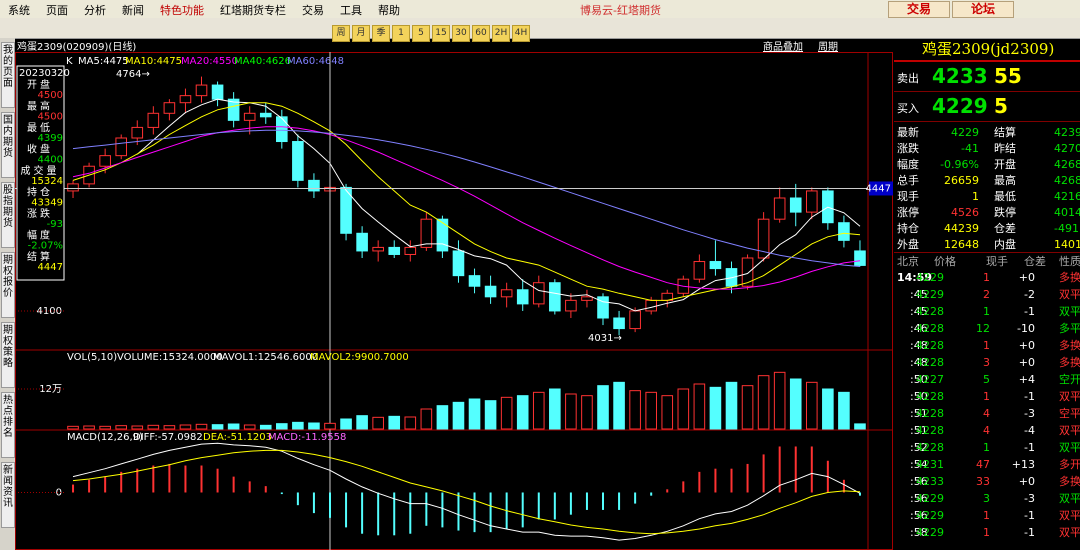 This screenshot has width=1080, height=550. I want to click on side-tab: 新闻资讯, so click(8, 495).